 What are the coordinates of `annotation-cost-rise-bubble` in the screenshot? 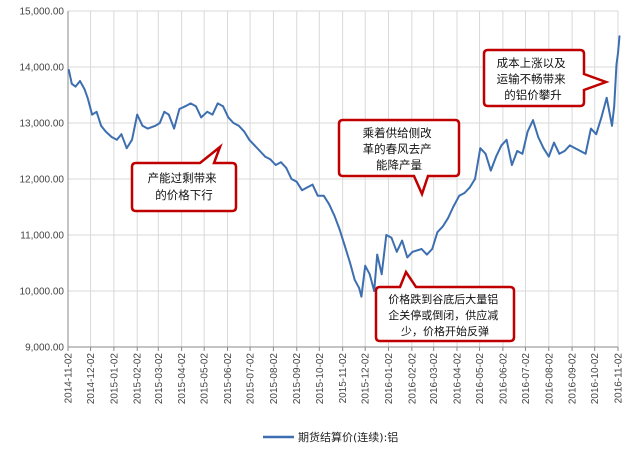 It's located at (546, 78).